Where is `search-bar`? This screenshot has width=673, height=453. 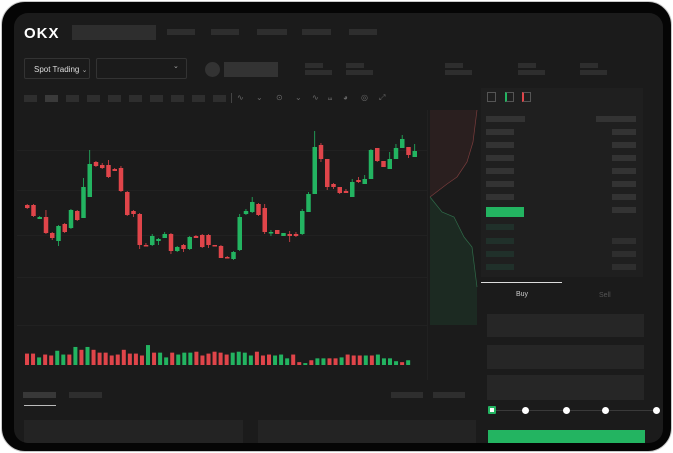 search-bar is located at coordinates (114, 32).